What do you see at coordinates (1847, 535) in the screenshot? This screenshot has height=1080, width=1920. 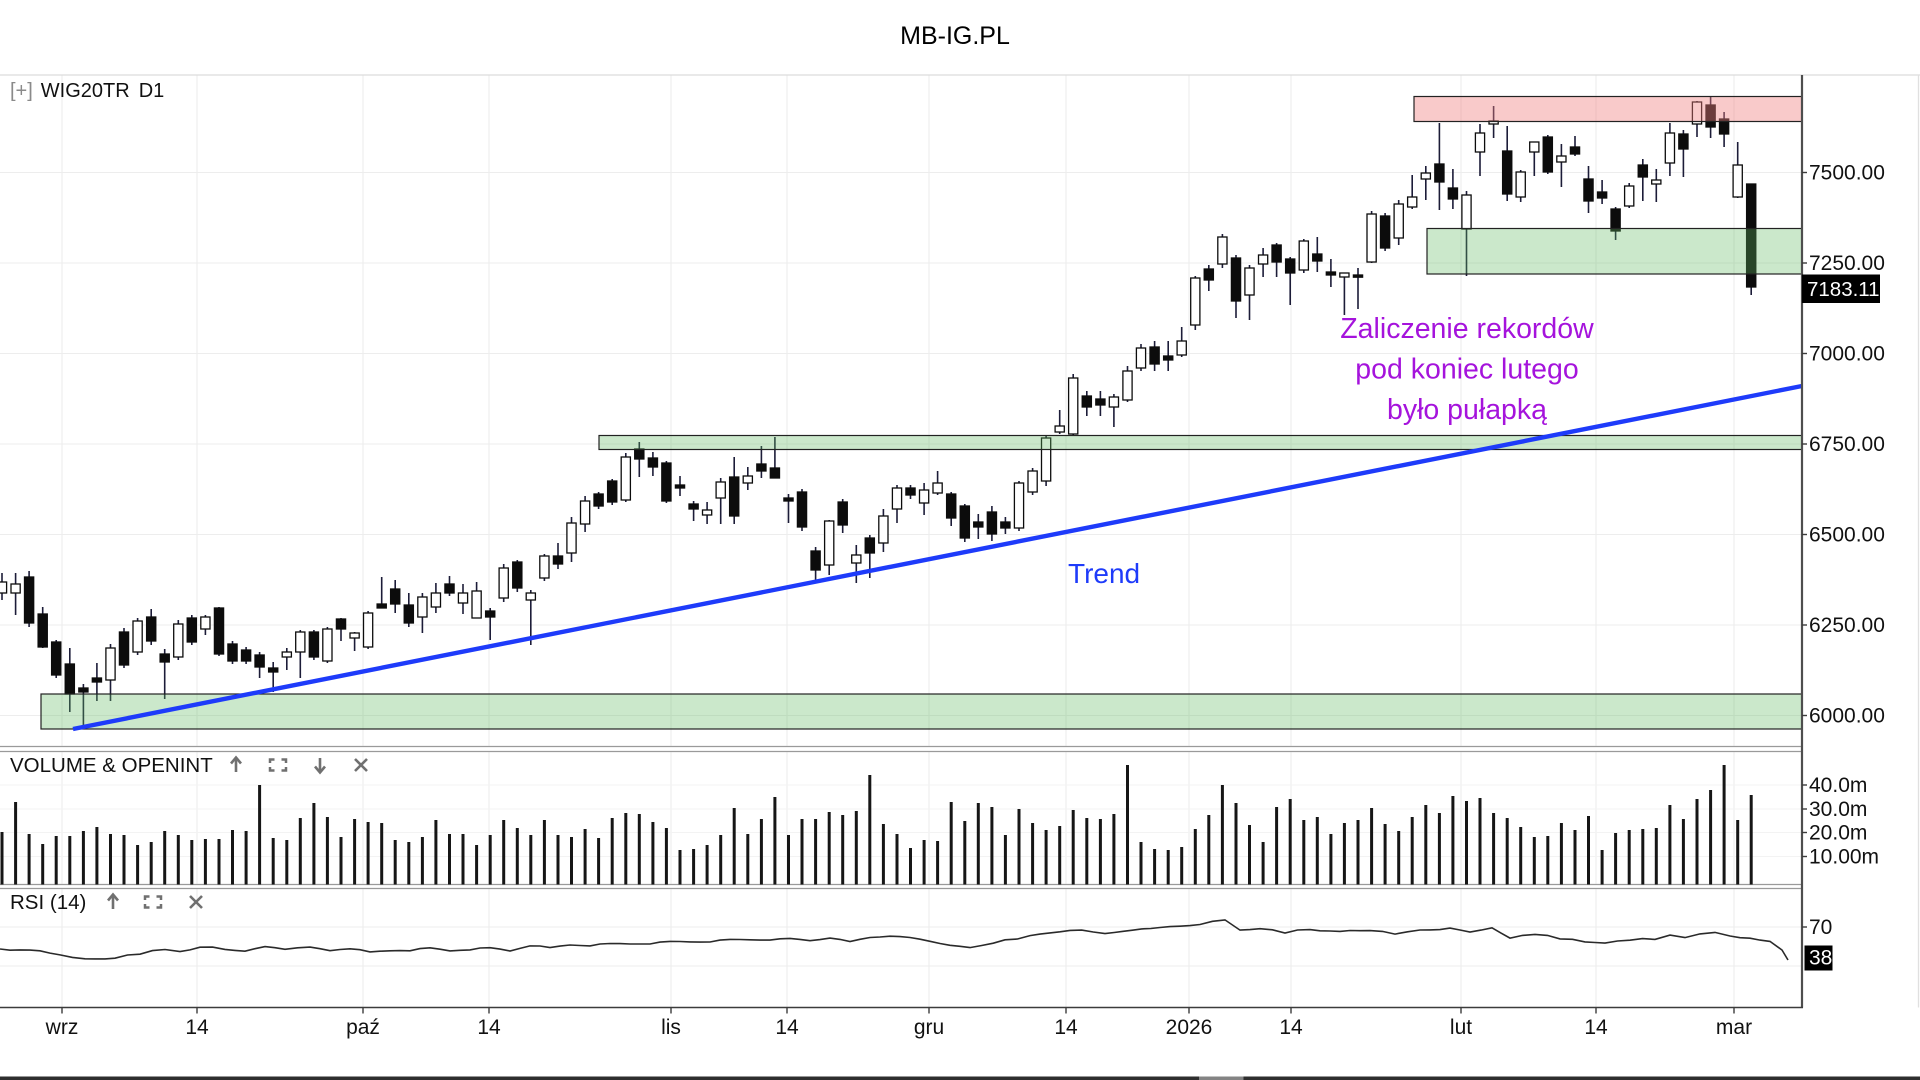 I see `svg-text: 6500.00` at bounding box center [1847, 535].